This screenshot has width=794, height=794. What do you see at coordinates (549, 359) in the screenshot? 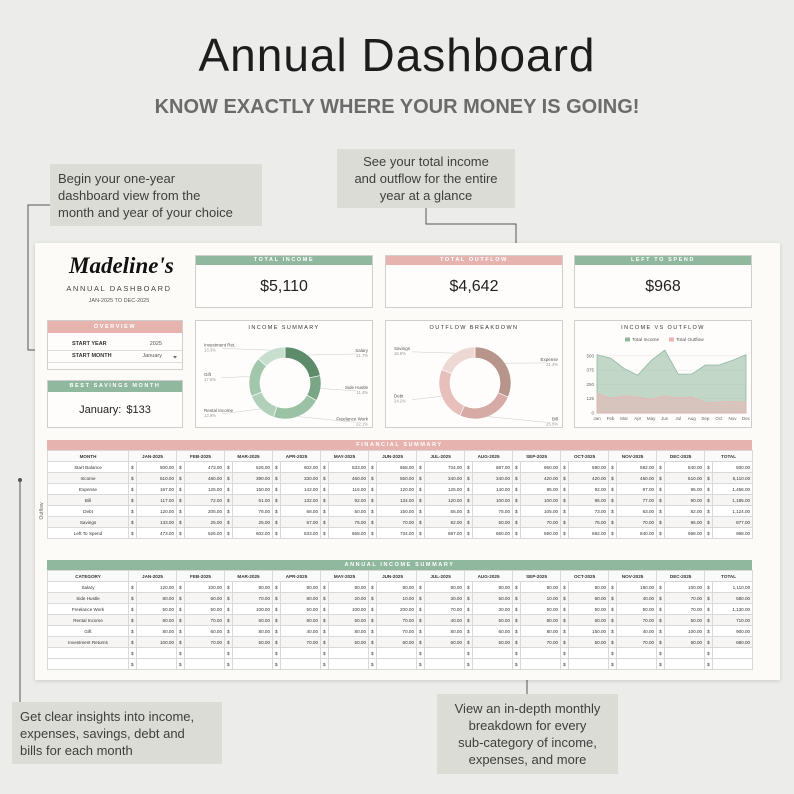
I see `slice-label: Expense` at bounding box center [549, 359].